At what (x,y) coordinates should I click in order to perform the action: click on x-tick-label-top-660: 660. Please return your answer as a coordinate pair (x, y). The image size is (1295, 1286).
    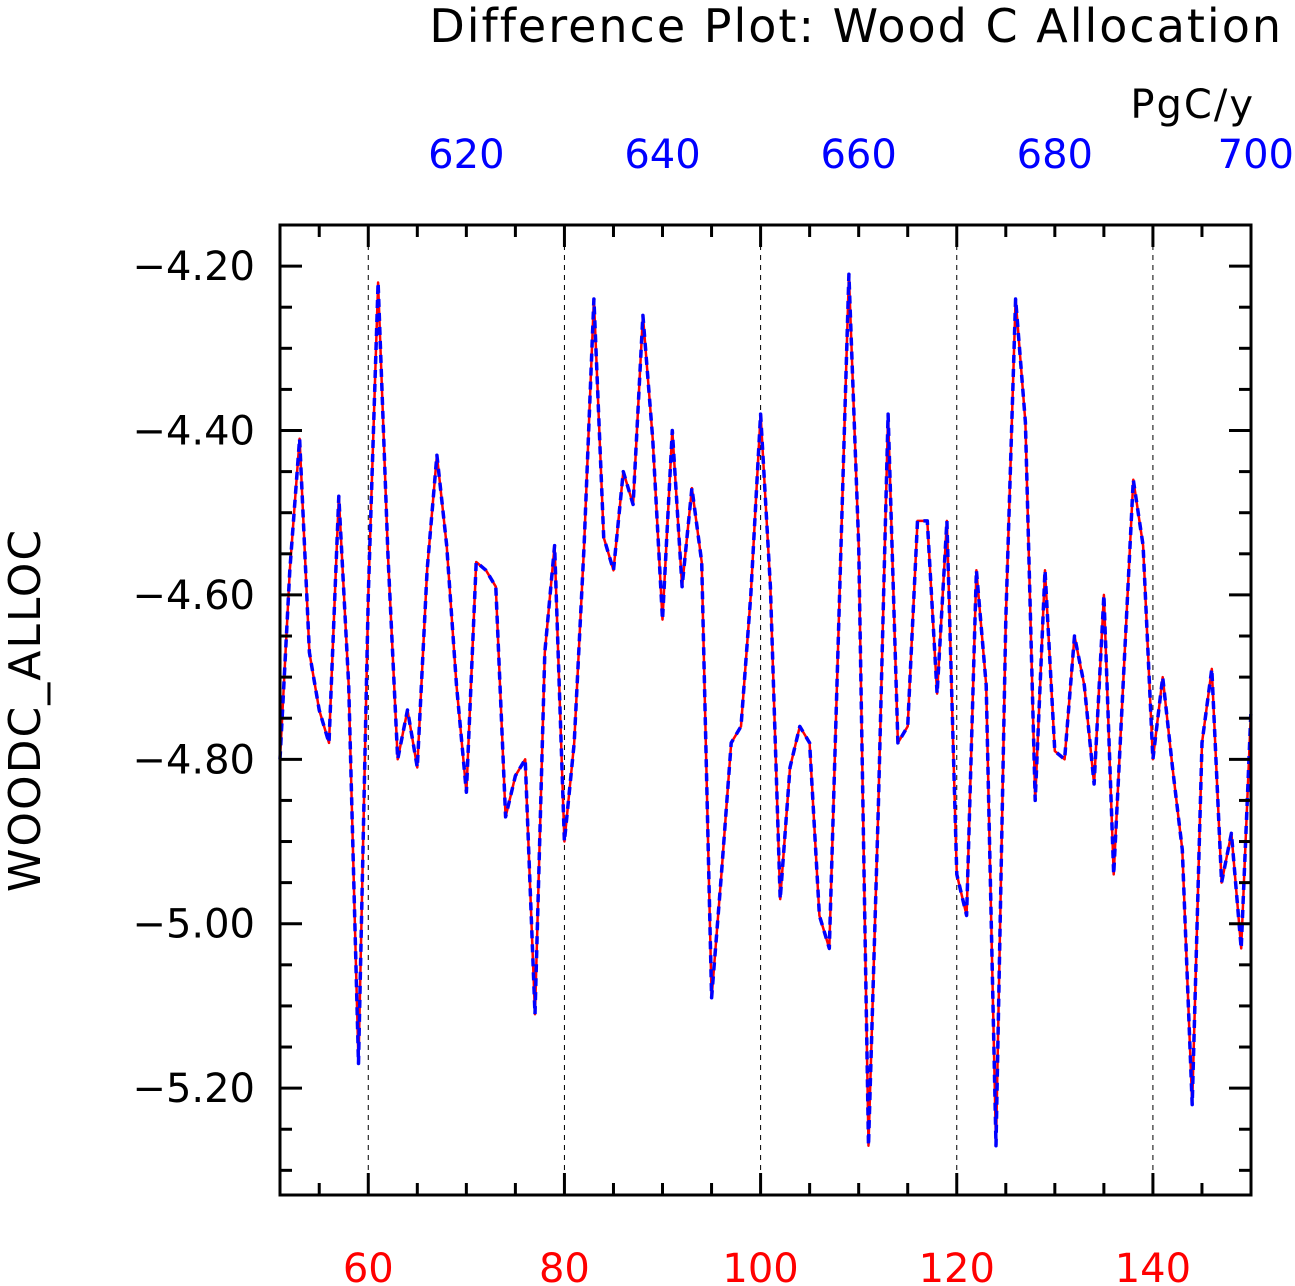
    Looking at the image, I should click on (858, 155).